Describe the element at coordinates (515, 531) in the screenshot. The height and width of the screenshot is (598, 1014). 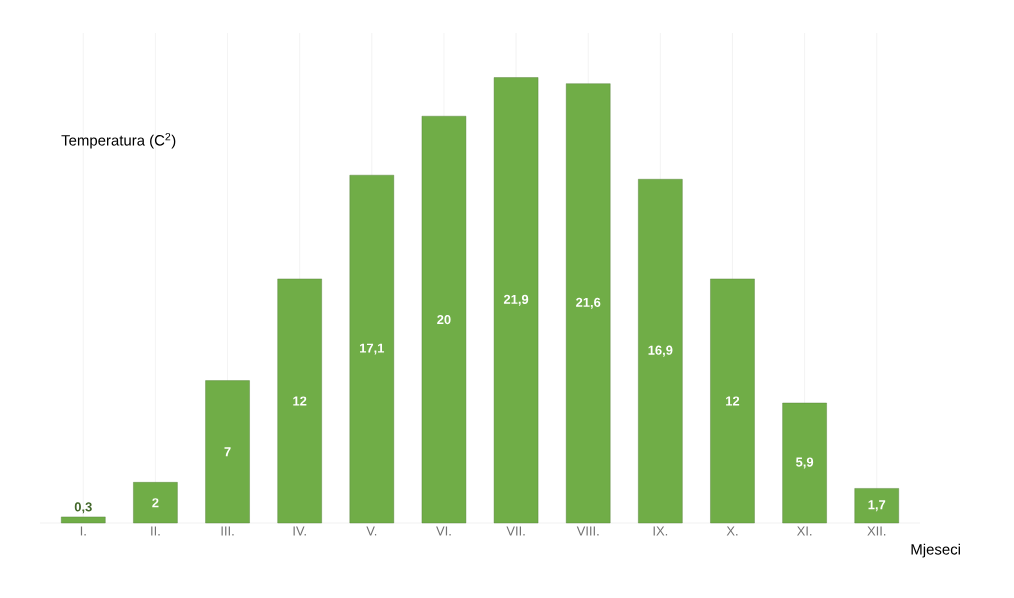
I see `x-tick-label: VII.` at that location.